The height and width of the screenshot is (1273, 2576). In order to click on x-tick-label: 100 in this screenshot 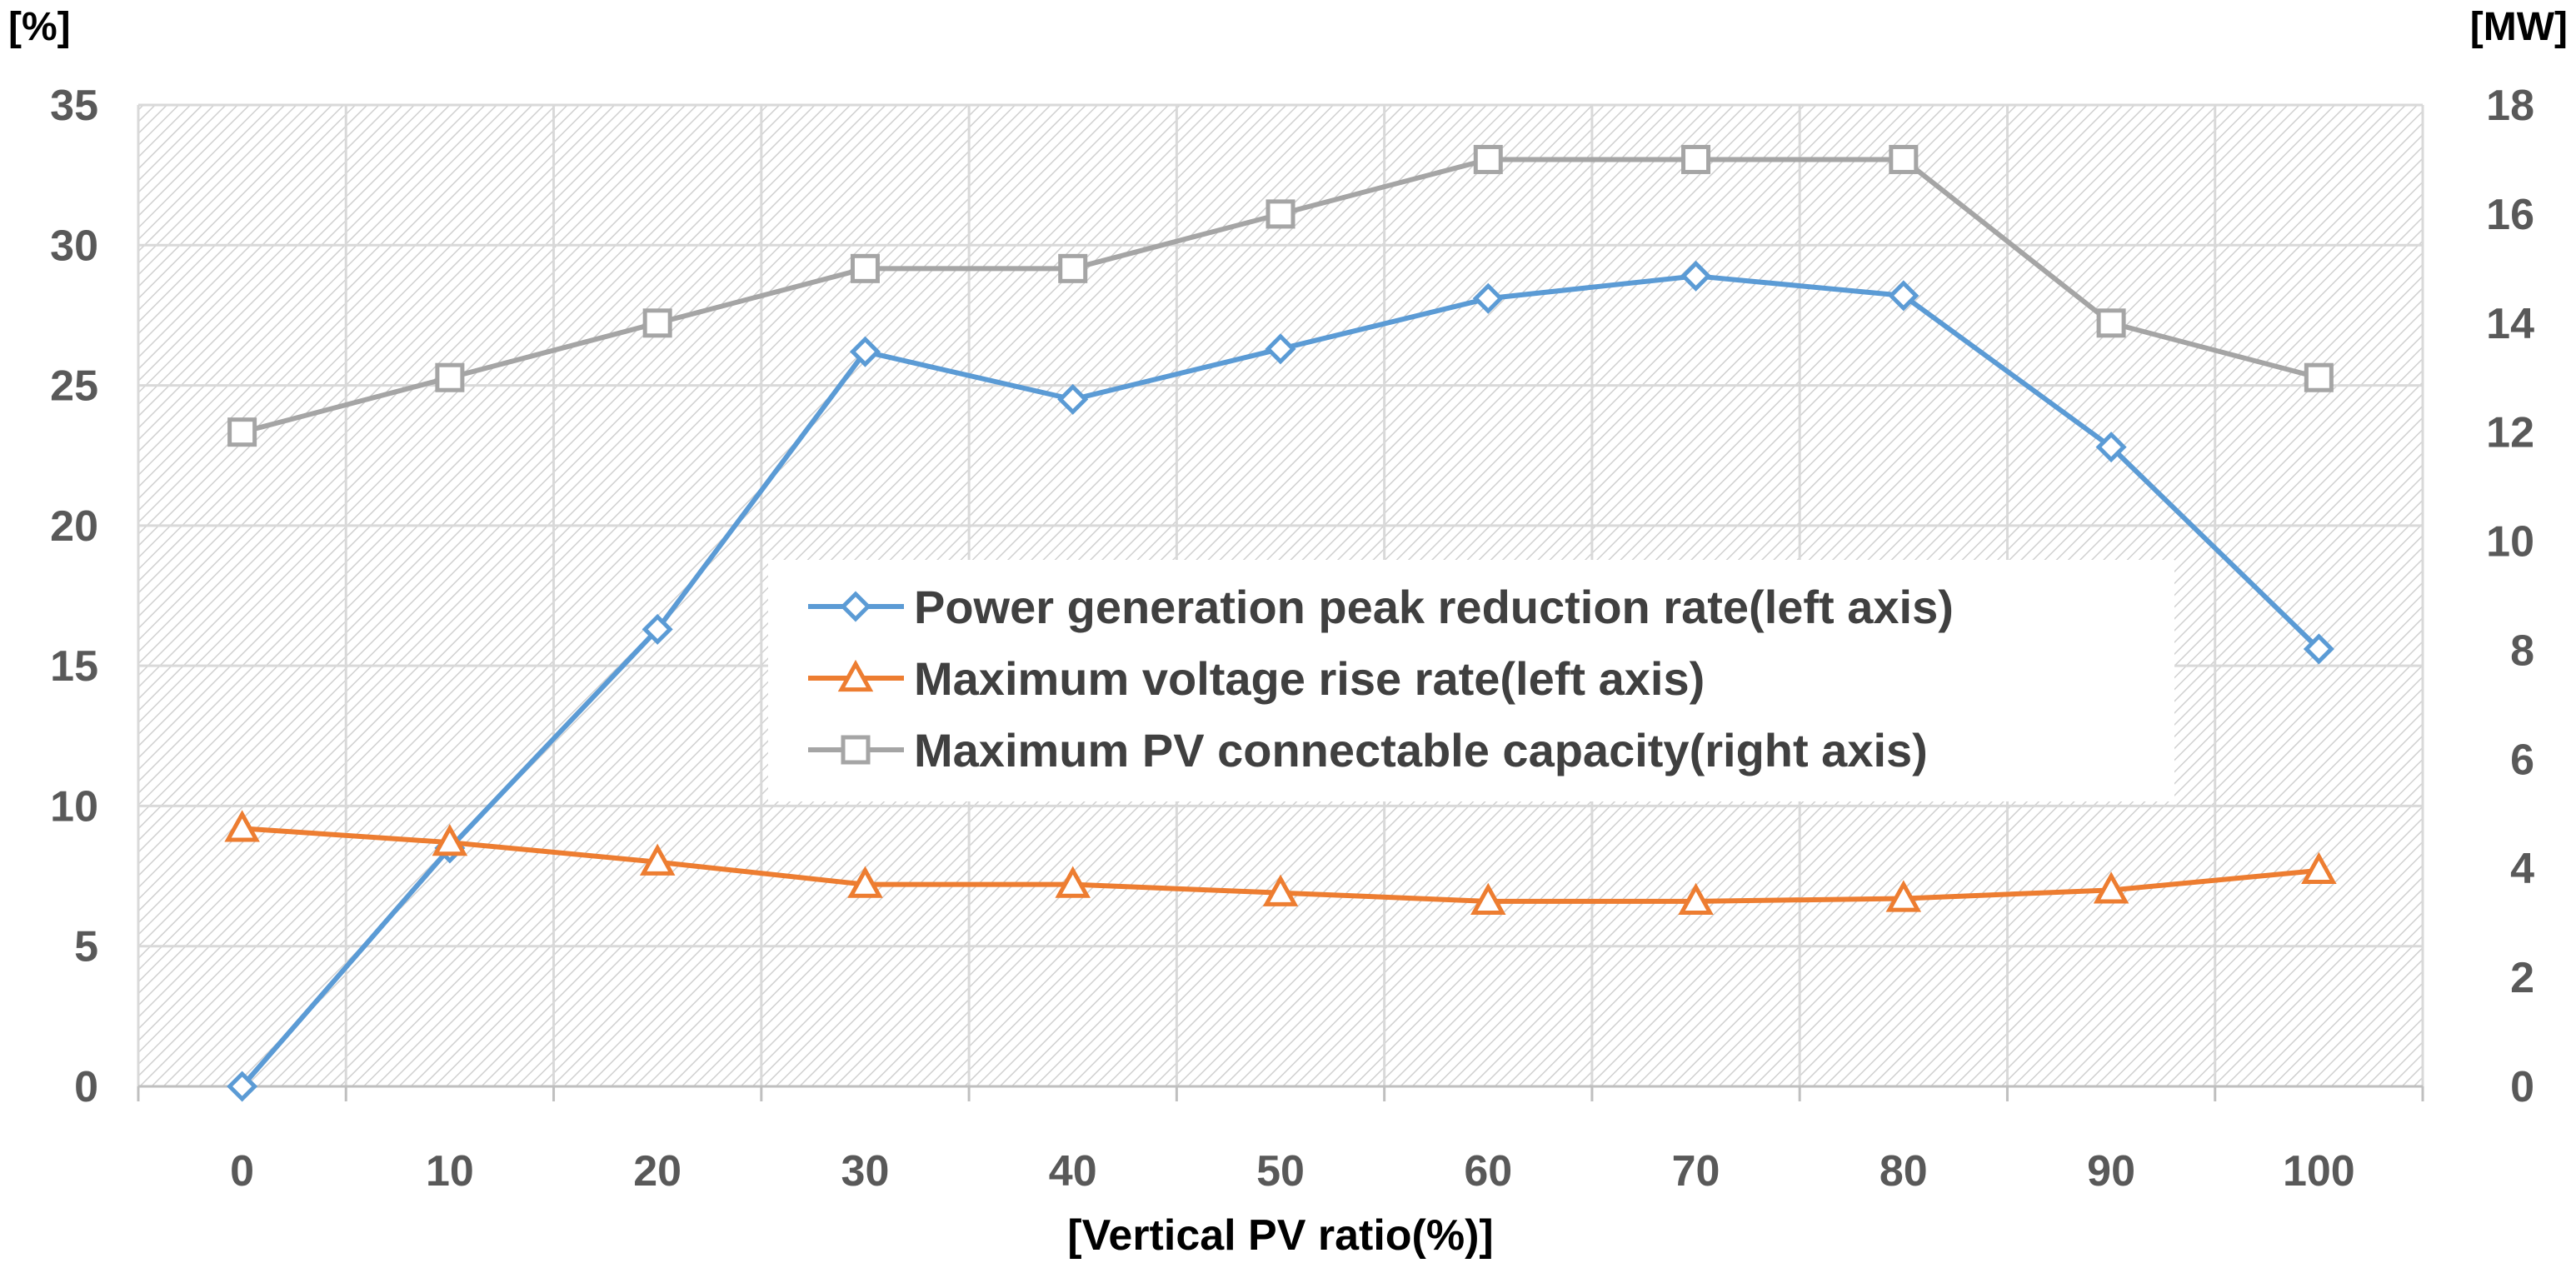, I will do `click(2319, 1171)`.